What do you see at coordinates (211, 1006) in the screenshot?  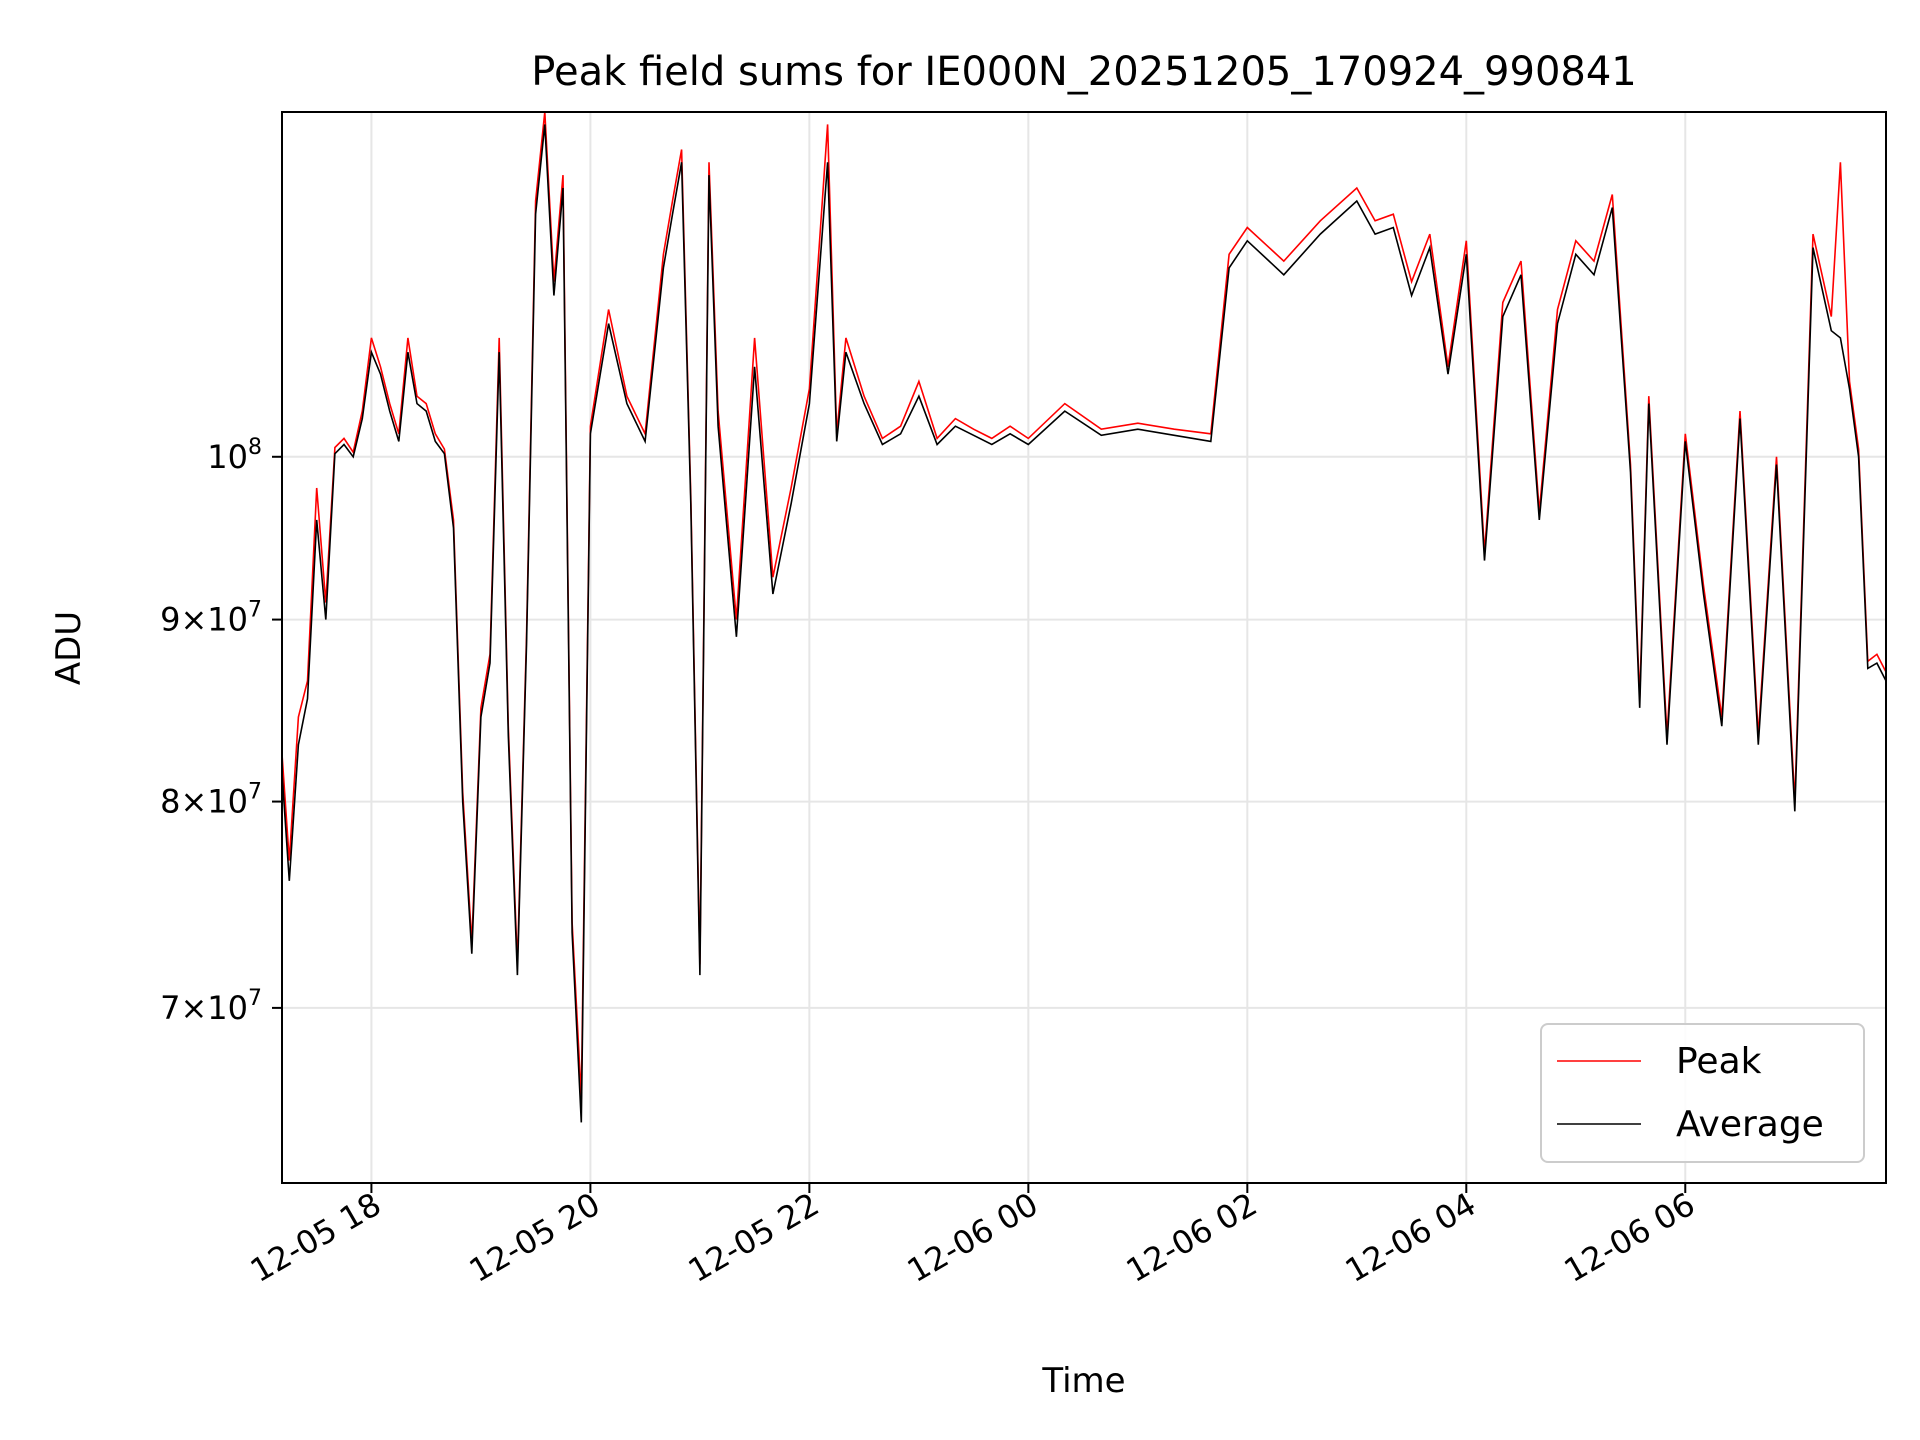 I see `y-tick-label: 7×107` at bounding box center [211, 1006].